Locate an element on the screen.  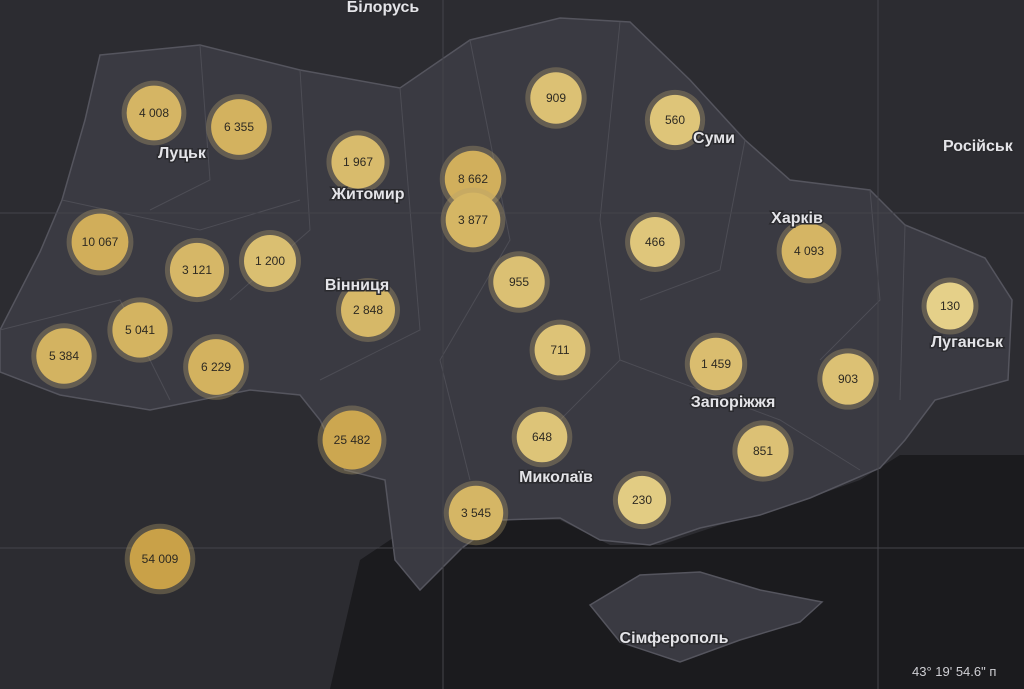
cluster-count: 903 is located at coordinates (848, 379).